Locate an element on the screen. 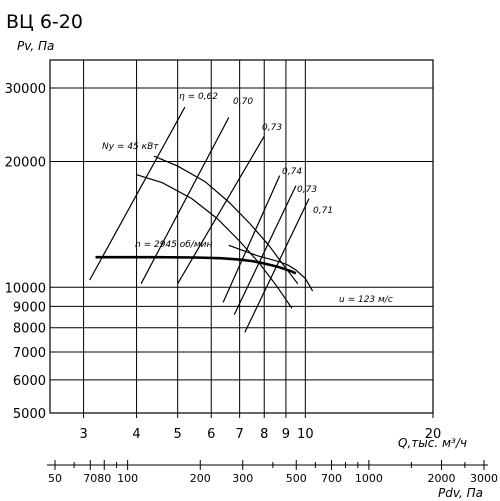 This screenshot has height=501, width=500. x-tick-label: 9 is located at coordinates (286, 434).